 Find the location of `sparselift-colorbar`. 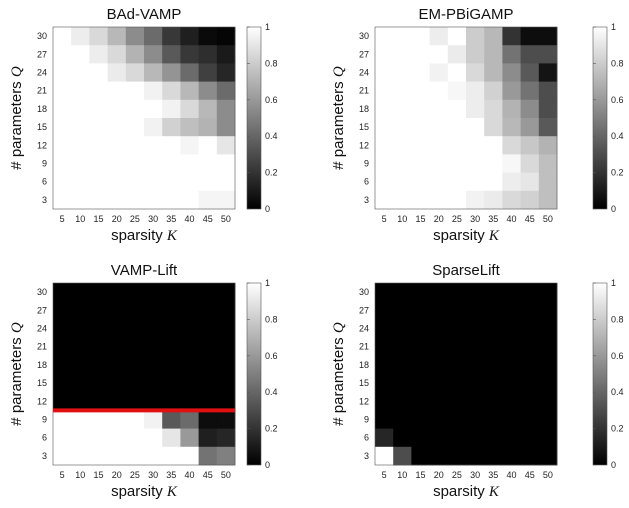

sparselift-colorbar is located at coordinates (600, 374).